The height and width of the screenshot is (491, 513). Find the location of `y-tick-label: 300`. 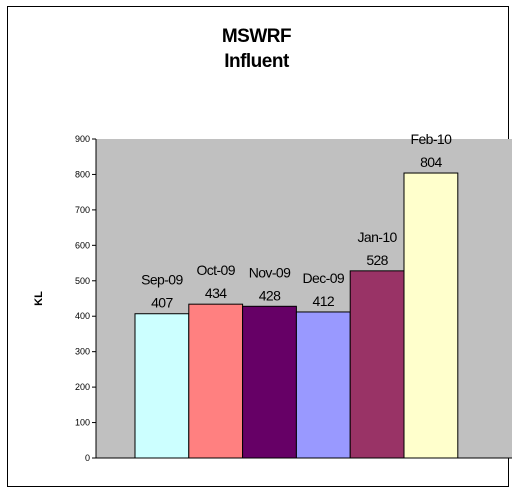

y-tick-label: 300 is located at coordinates (82, 352).